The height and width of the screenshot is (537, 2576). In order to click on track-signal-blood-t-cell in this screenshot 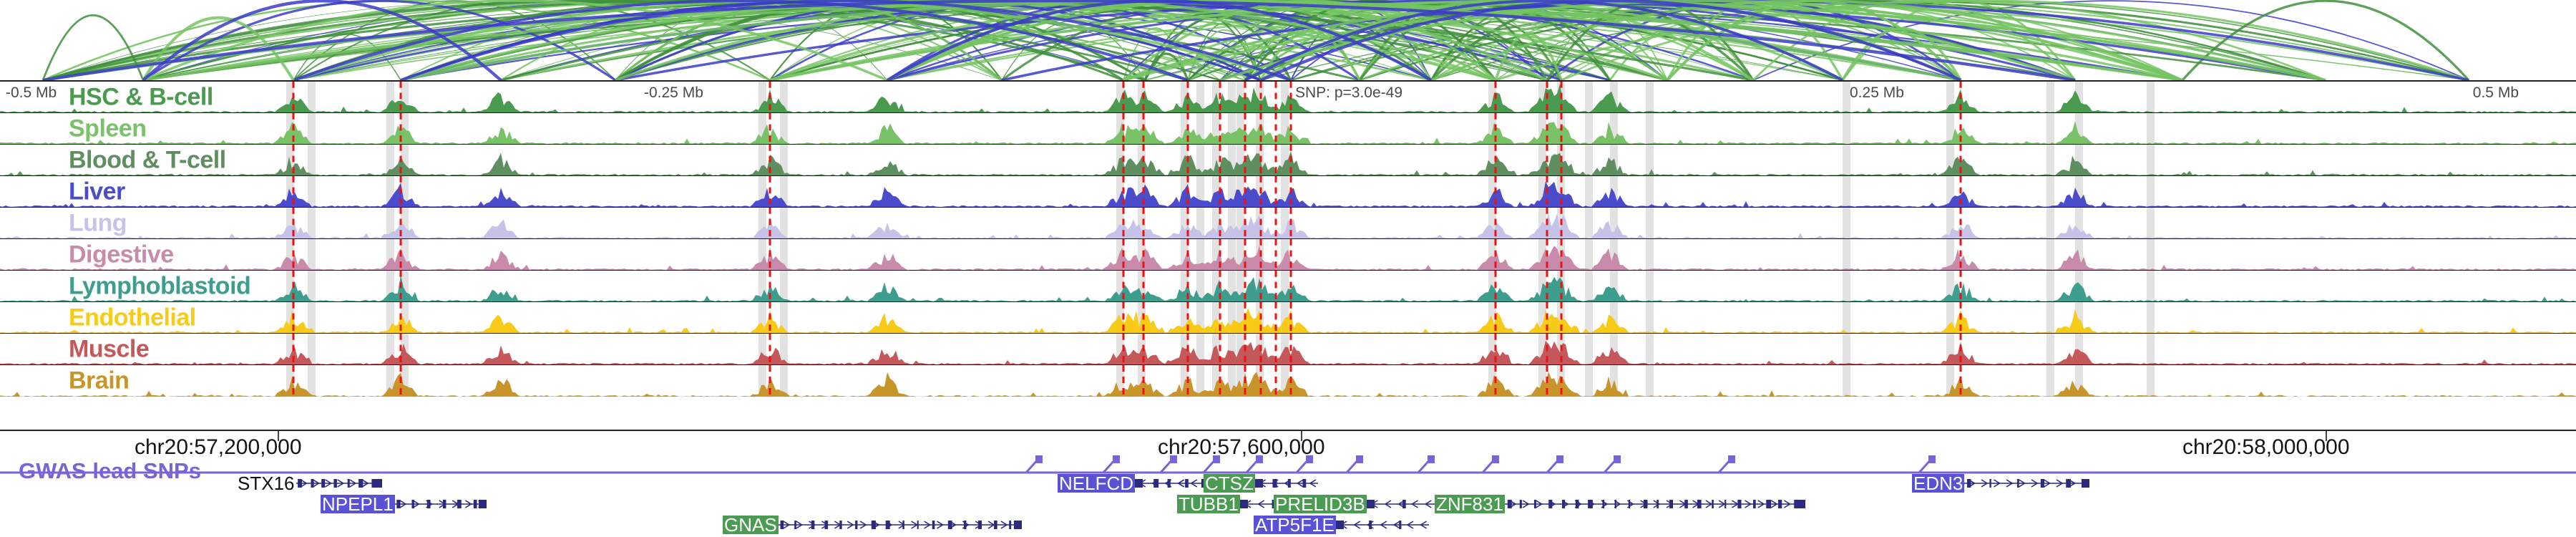, I will do `click(1288, 160)`.